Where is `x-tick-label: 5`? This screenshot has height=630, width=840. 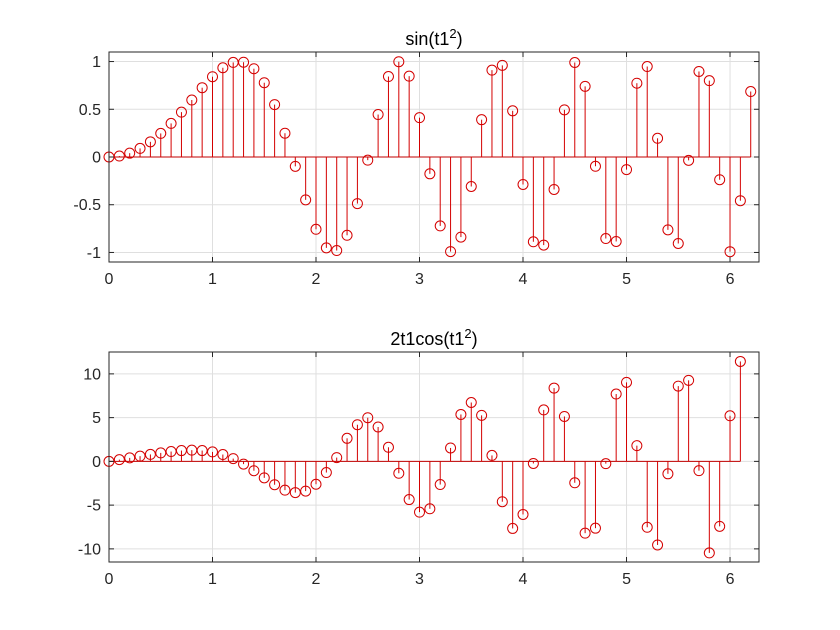
x-tick-label: 5 is located at coordinates (626, 579).